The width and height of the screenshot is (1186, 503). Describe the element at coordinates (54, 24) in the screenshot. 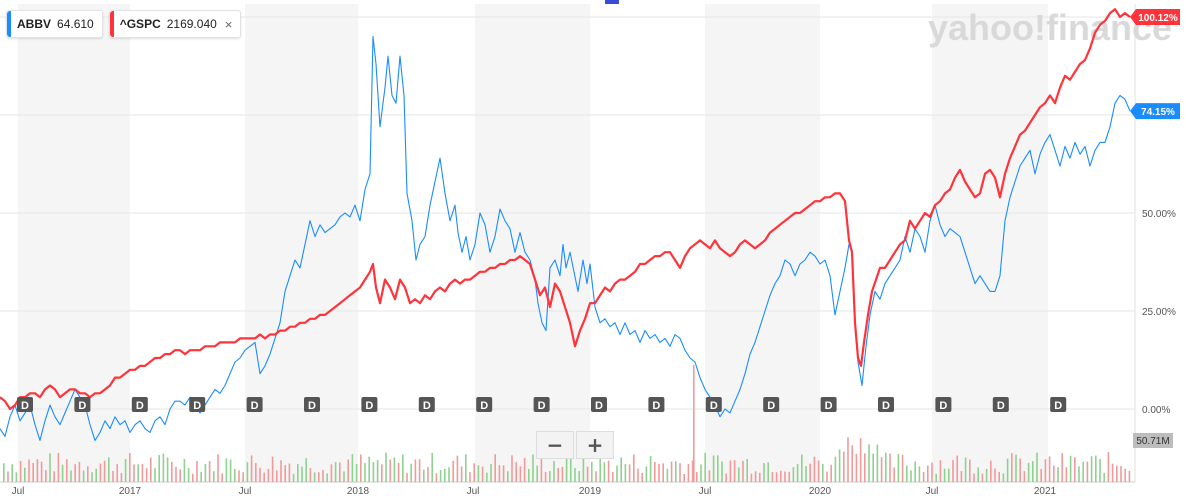

I see `legend-chip-abbv: ABBV 64.610` at that location.